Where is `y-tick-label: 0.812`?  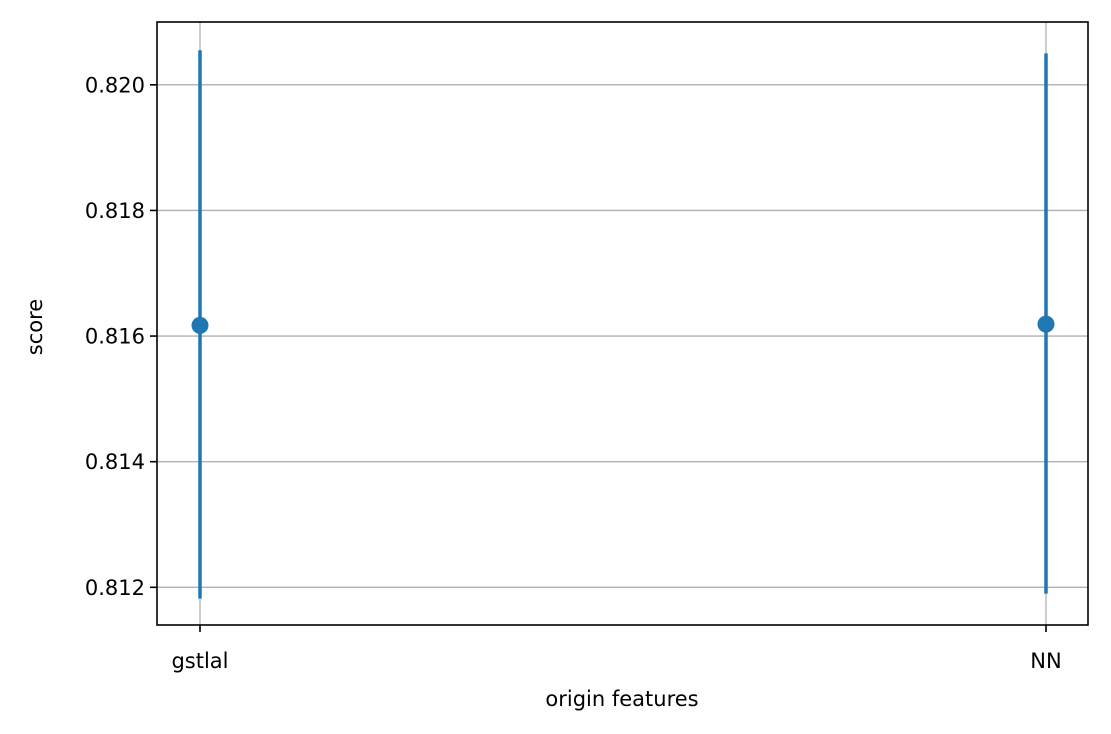 y-tick-label: 0.812 is located at coordinates (115, 588).